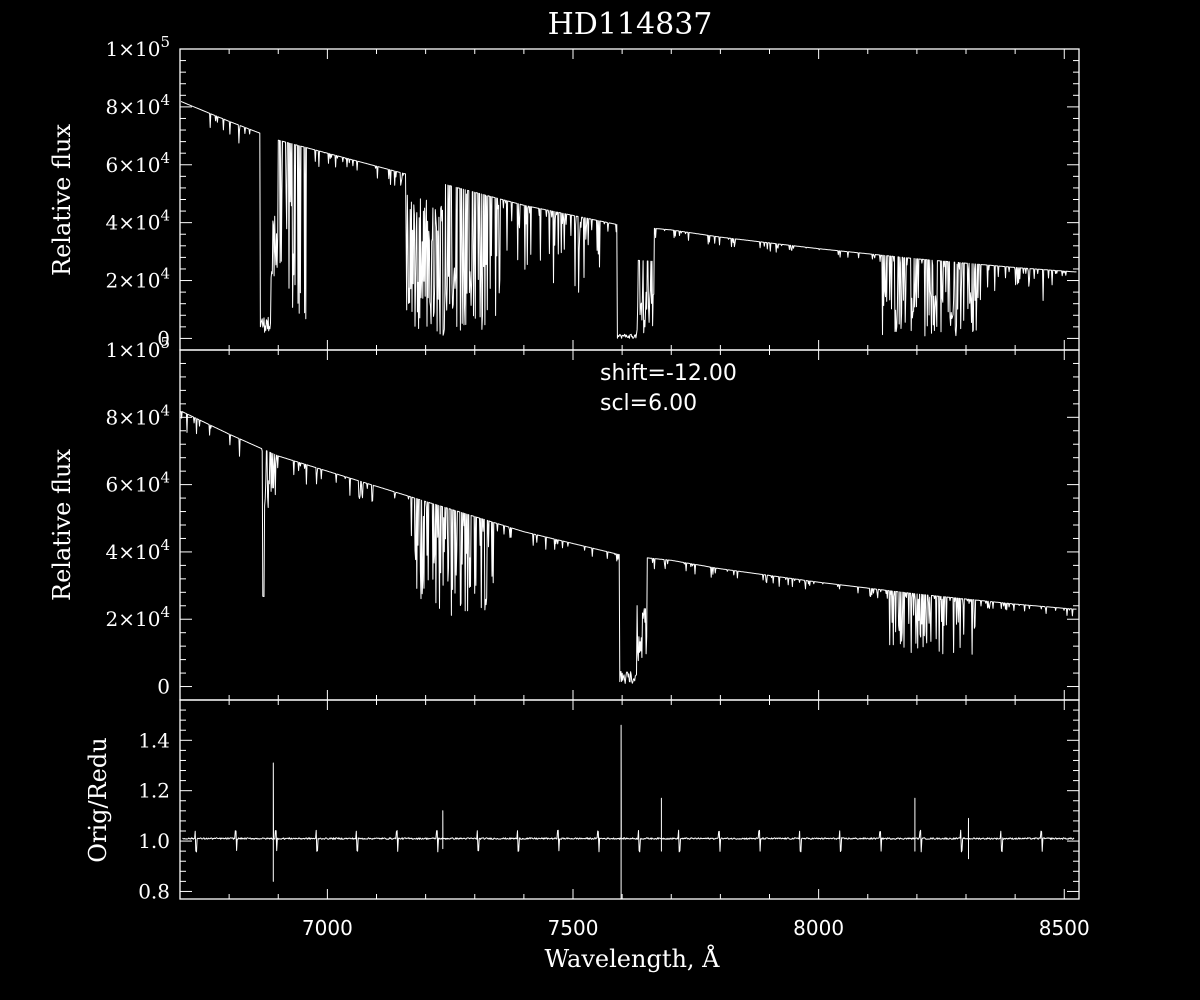 This screenshot has width=1200, height=1000. What do you see at coordinates (628, 812) in the screenshot?
I see `series-line-ratio` at bounding box center [628, 812].